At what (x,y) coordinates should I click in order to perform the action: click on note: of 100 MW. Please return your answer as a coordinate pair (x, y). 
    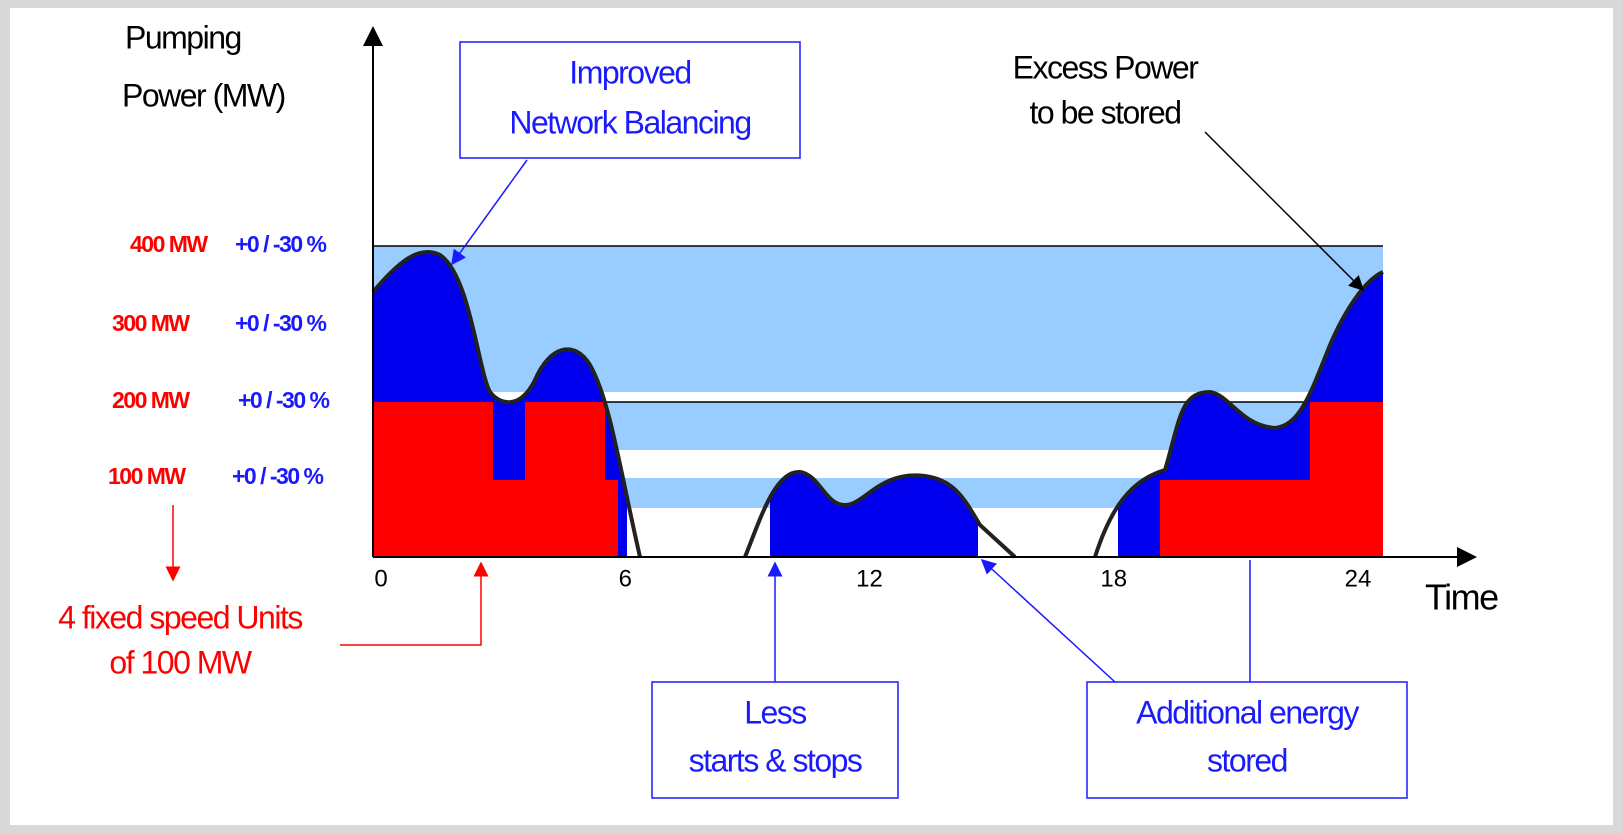
    Looking at the image, I should click on (181, 662).